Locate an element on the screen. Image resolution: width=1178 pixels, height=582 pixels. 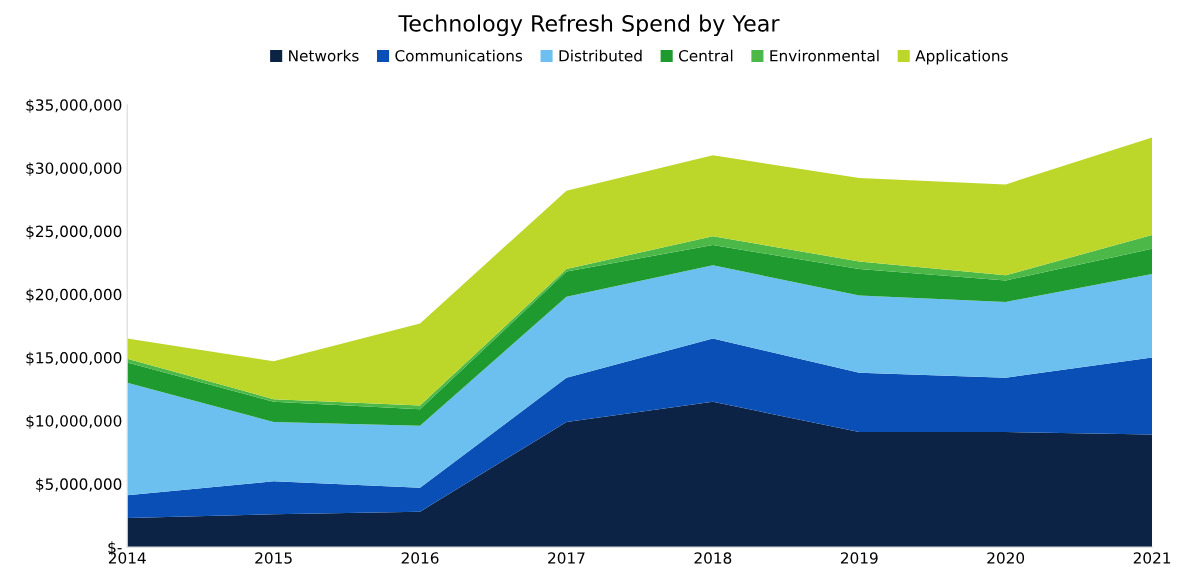
x-tick-label: 2018 is located at coordinates (713, 558).